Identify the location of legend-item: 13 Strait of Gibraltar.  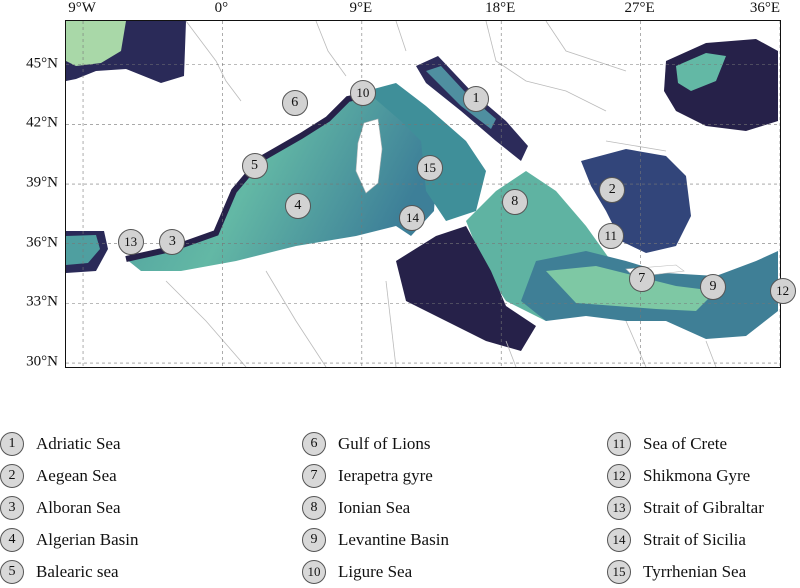
(685, 508).